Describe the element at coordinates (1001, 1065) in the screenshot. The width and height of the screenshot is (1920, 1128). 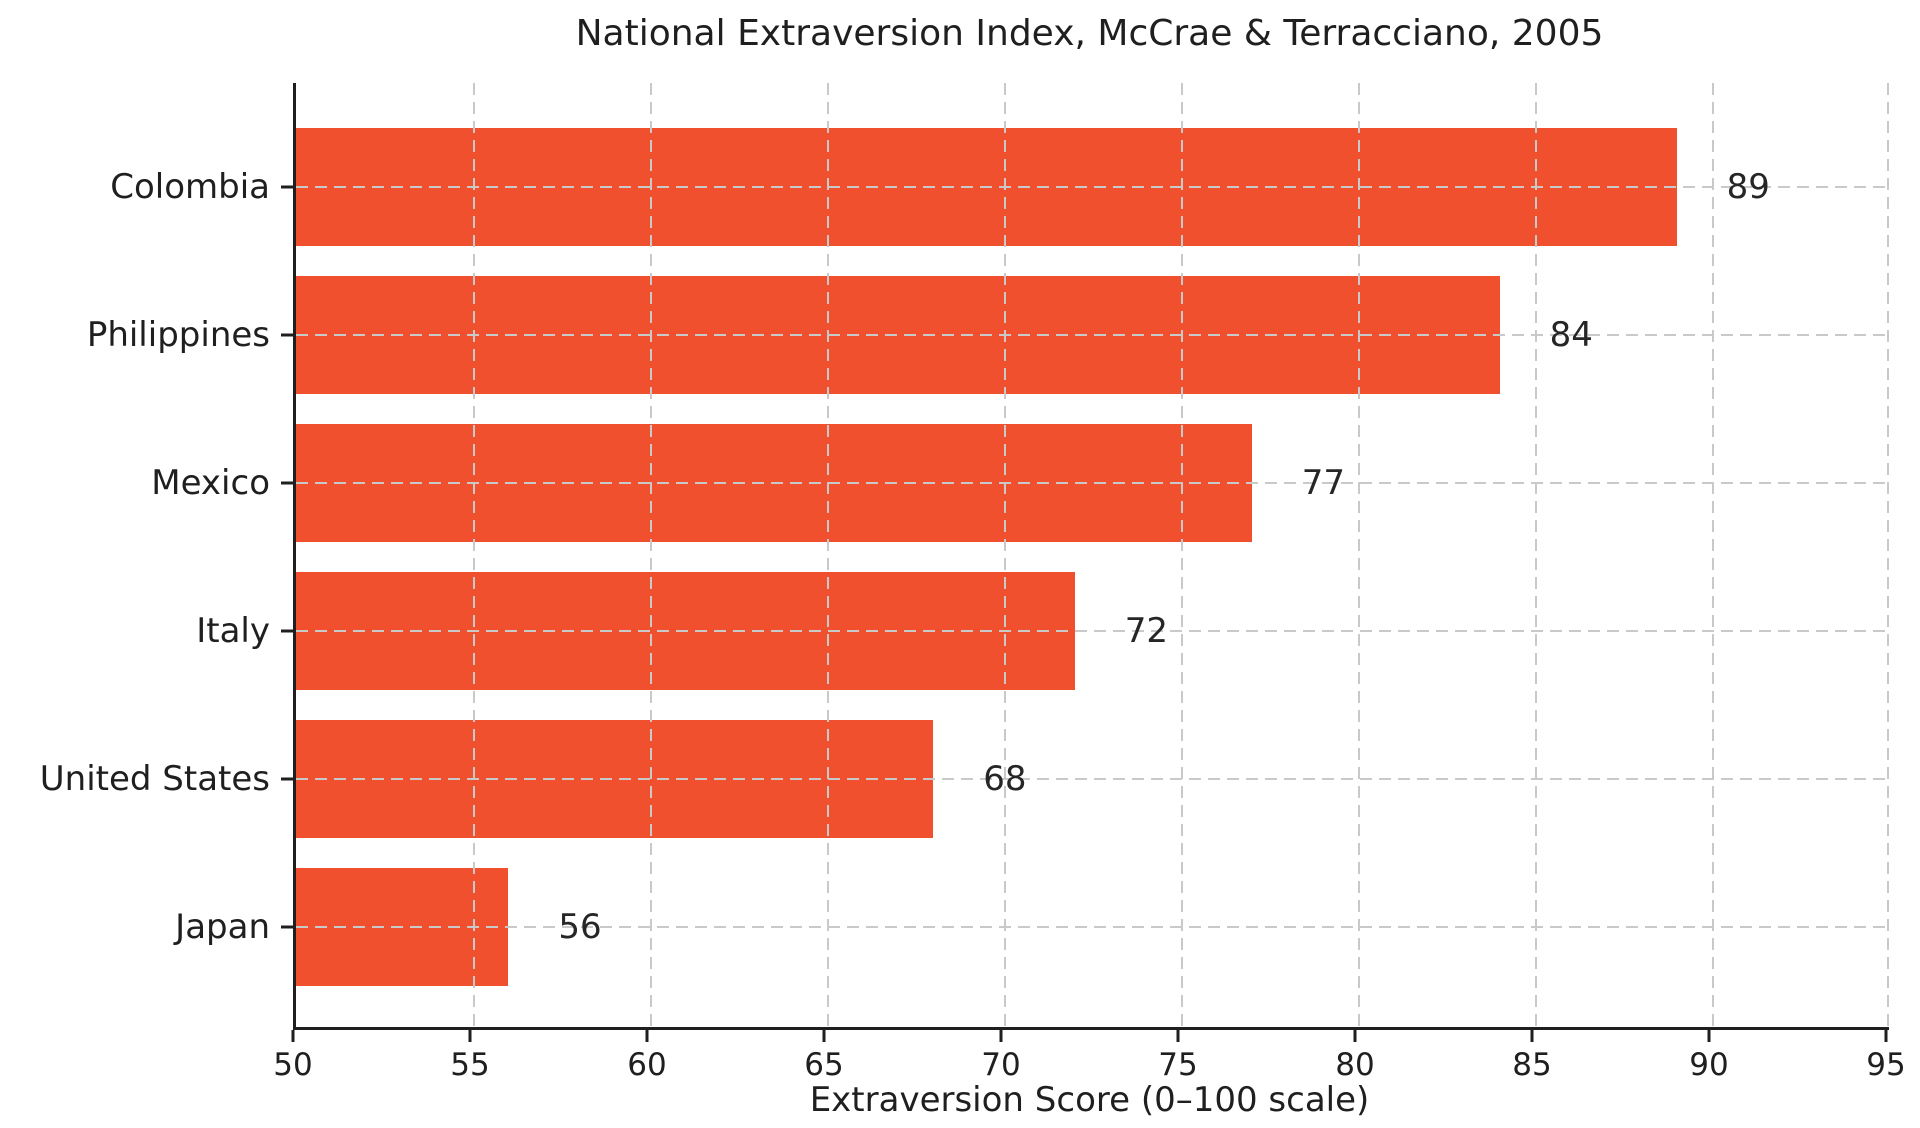
I see `x-tick-label: 70` at that location.